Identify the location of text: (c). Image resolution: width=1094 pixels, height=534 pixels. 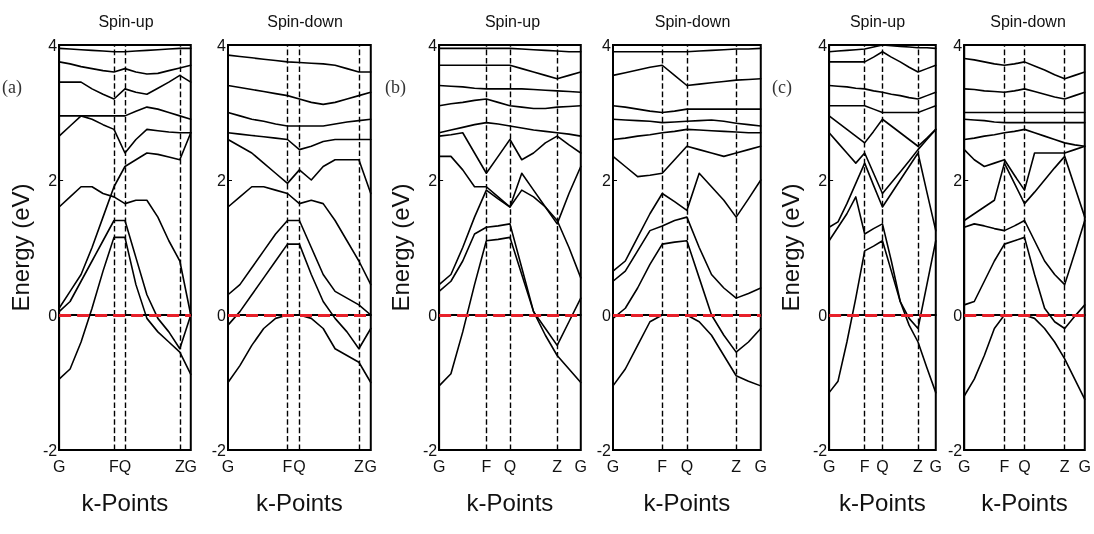
(782, 87).